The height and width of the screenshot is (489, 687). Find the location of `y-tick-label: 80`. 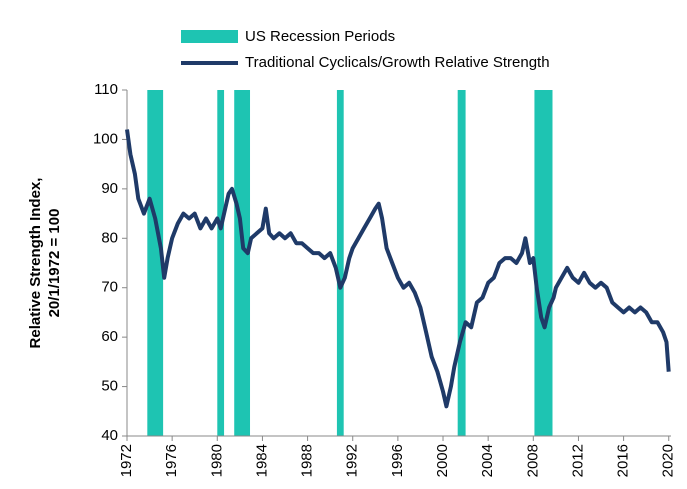

y-tick-label: 80 is located at coordinates (109, 237).